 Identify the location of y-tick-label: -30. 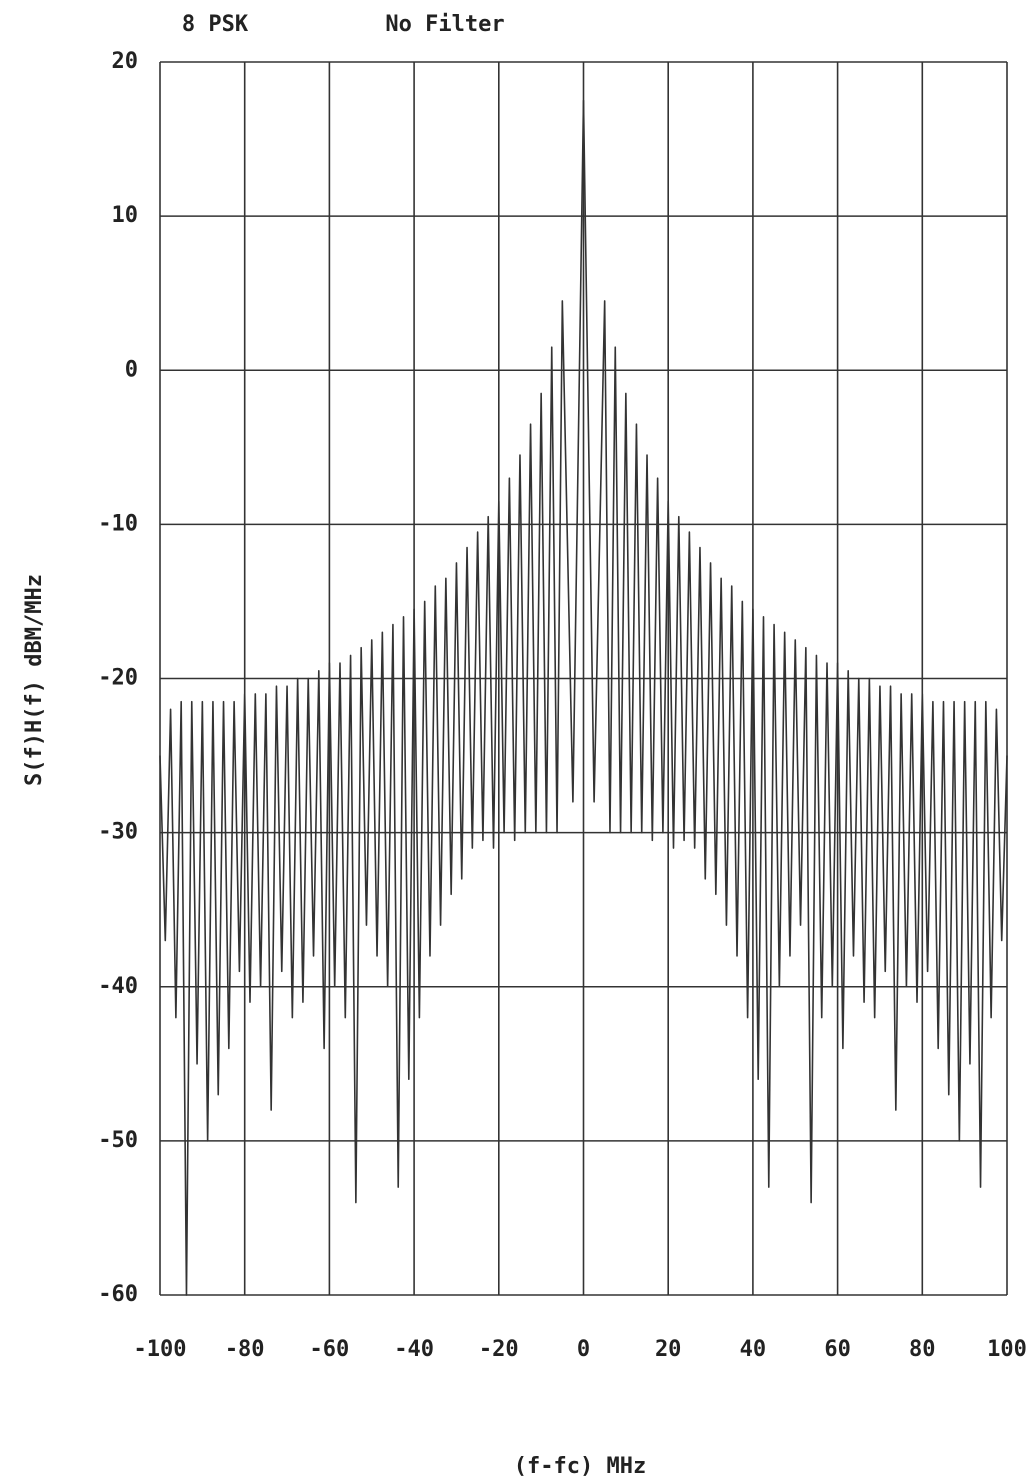
(118, 832).